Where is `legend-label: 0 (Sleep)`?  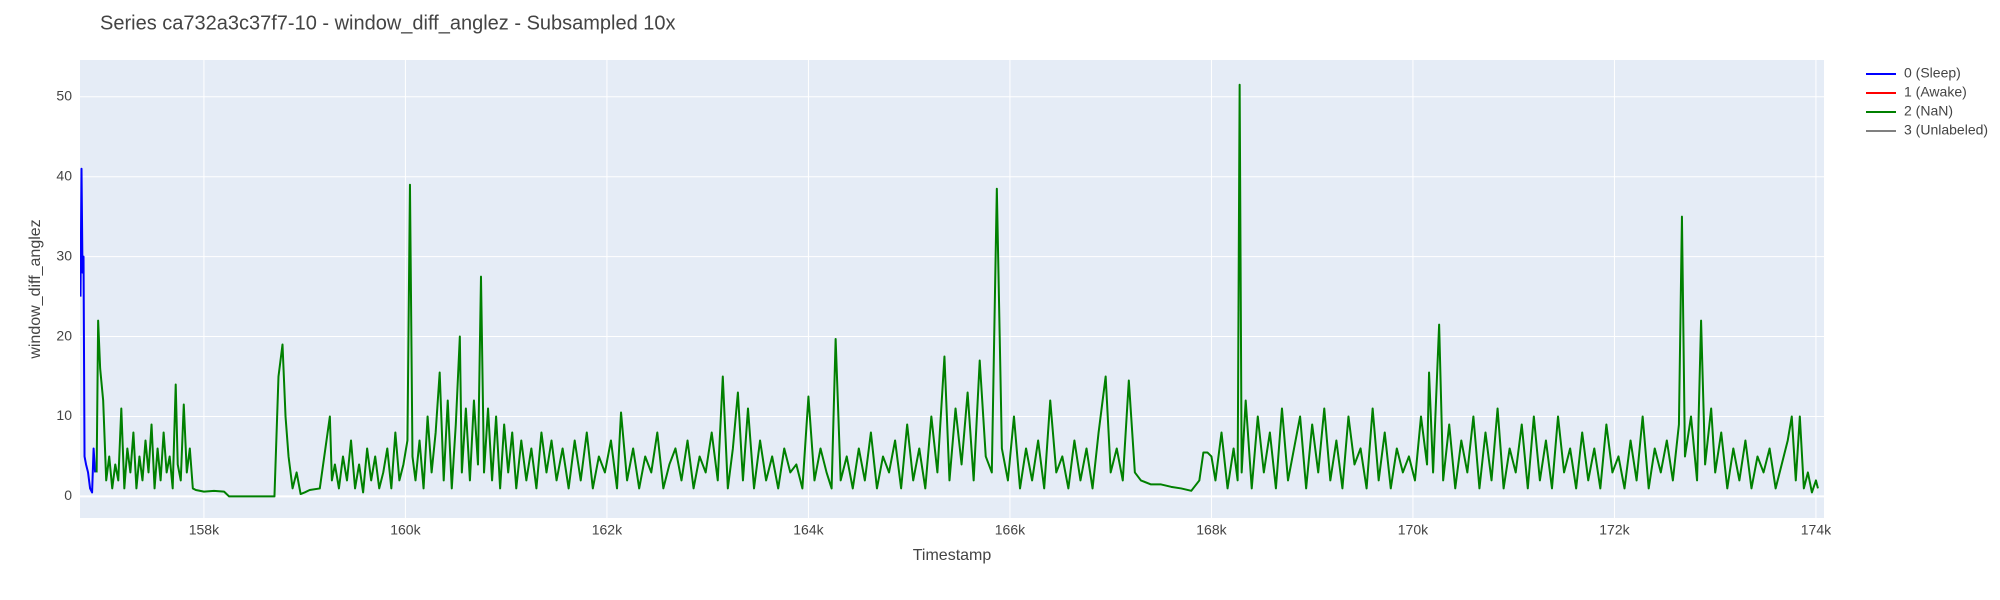 legend-label: 0 (Sleep) is located at coordinates (1932, 73).